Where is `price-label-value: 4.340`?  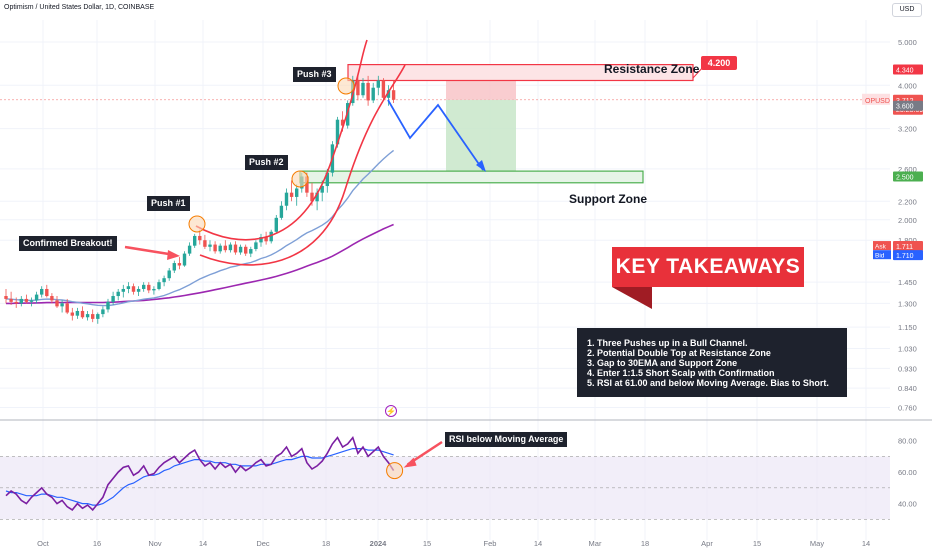 price-label-value: 4.340 is located at coordinates (905, 70).